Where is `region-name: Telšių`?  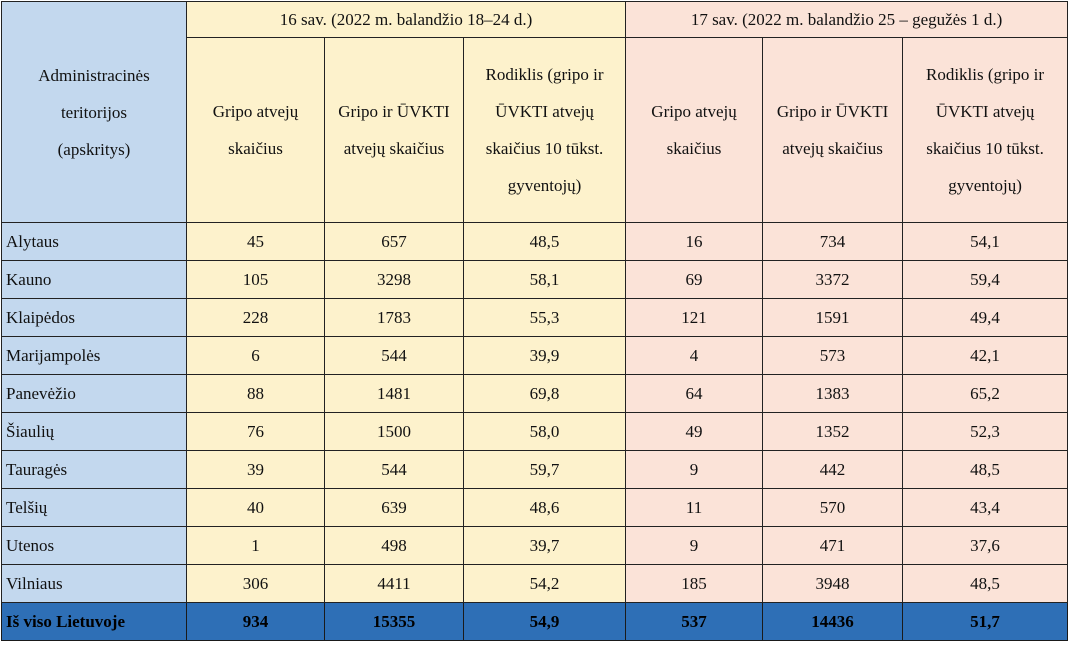
region-name: Telšių is located at coordinates (94, 507).